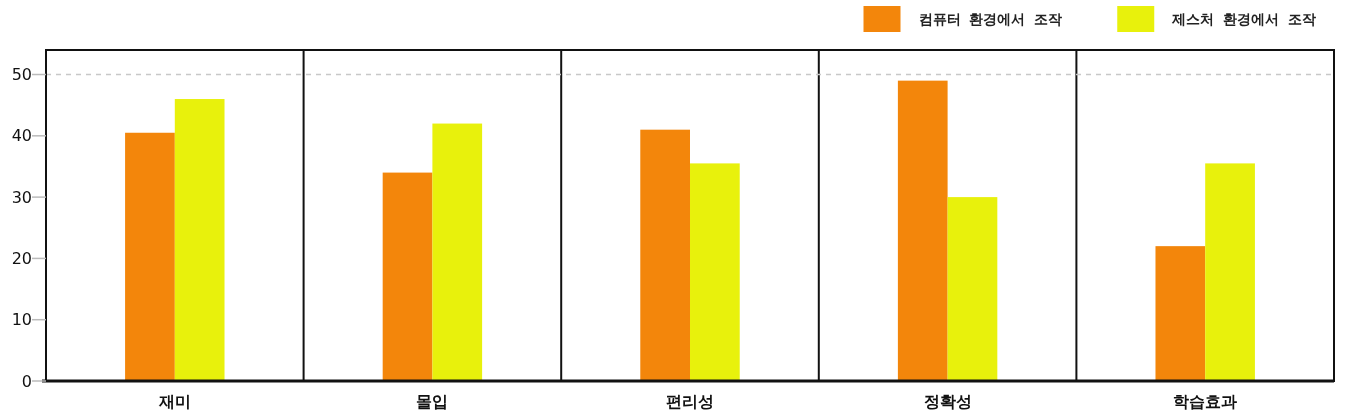 The height and width of the screenshot is (419, 1348). I want to click on x-tick-label: 편리성, so click(690, 401).